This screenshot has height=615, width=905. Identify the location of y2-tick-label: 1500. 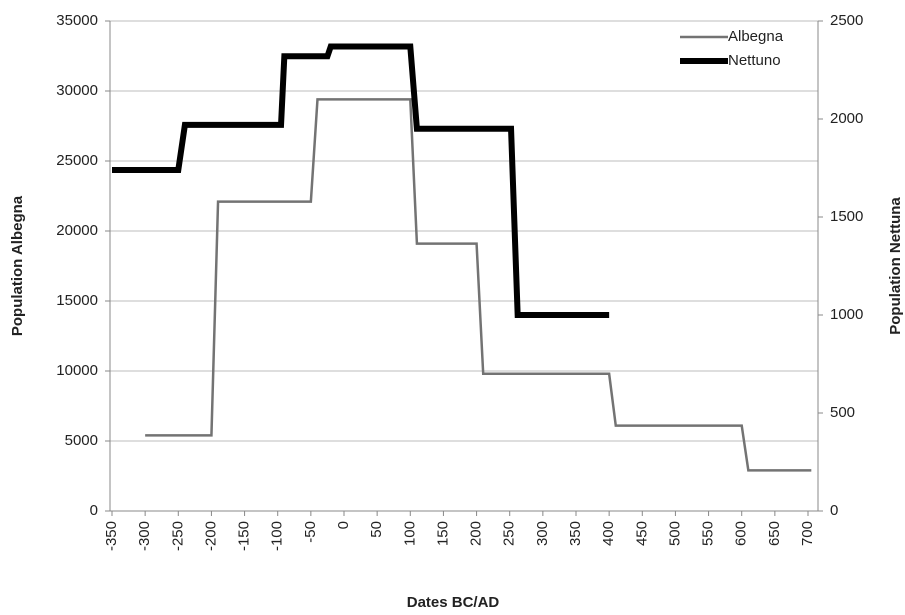
(846, 216).